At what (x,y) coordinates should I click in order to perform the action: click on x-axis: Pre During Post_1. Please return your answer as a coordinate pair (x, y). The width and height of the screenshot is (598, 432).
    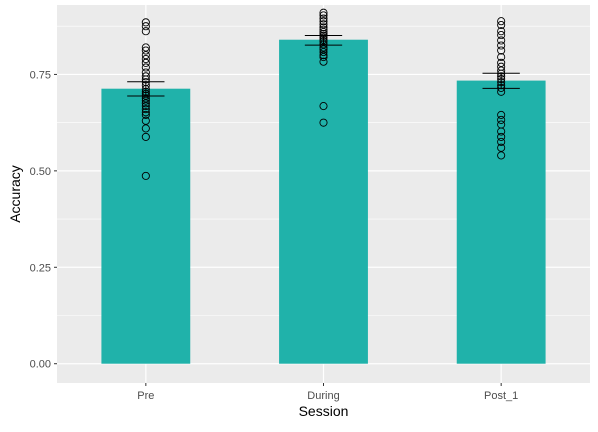
    Looking at the image, I should click on (327, 392).